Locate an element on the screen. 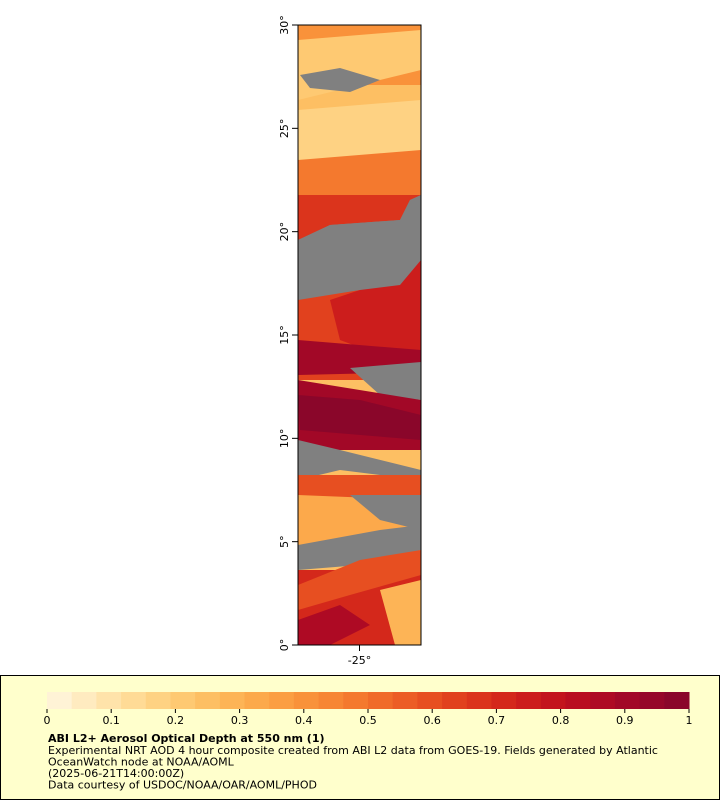 This screenshot has width=720, height=804. colorbar-tick-label: 0 is located at coordinates (47, 720).